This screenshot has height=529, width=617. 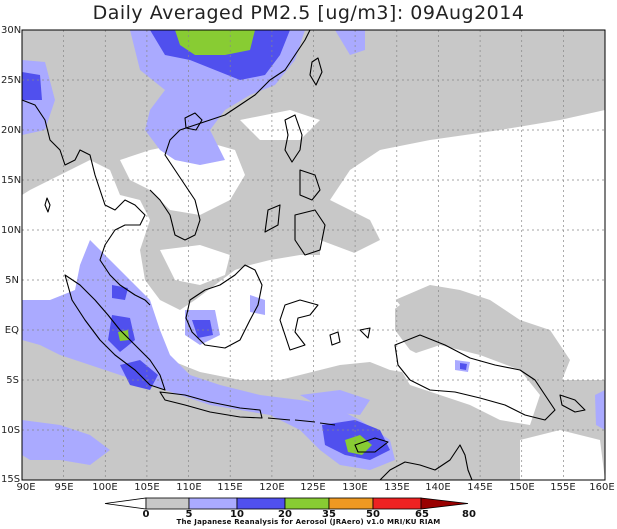 What do you see at coordinates (11, 330) in the screenshot?
I see `lat-label-eq: EQ` at bounding box center [11, 330].